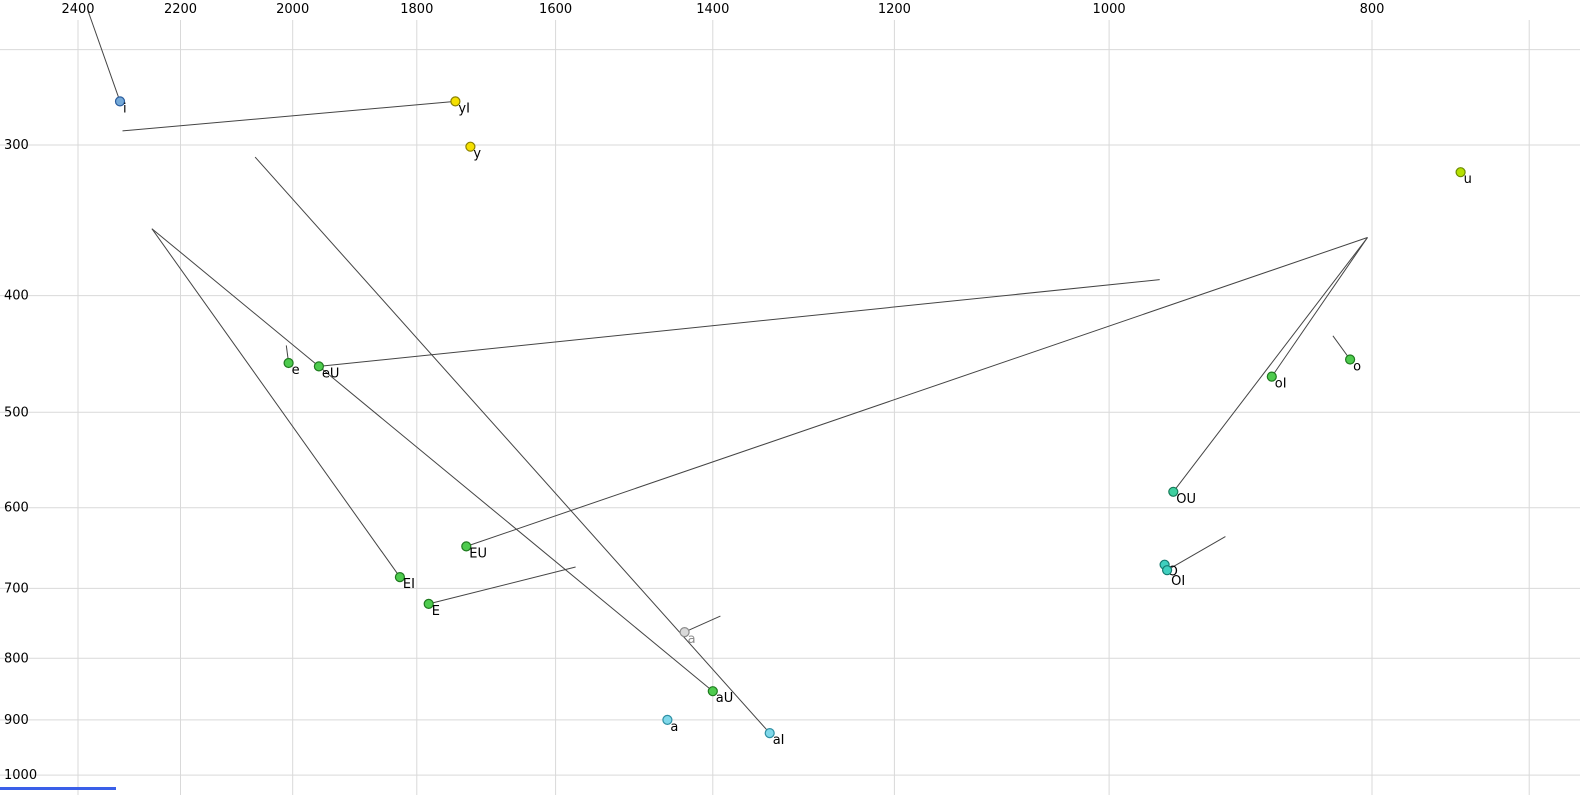 This screenshot has height=800, width=1580. What do you see at coordinates (477, 154) in the screenshot?
I see `vowel-label-y: y` at bounding box center [477, 154].